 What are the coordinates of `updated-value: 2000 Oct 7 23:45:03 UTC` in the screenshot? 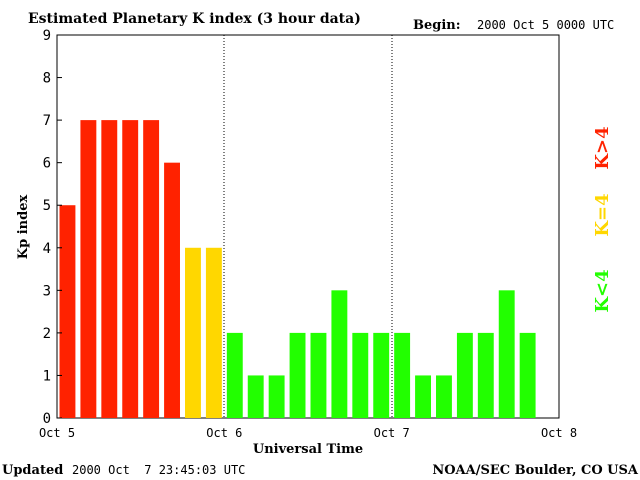 It's located at (158, 470).